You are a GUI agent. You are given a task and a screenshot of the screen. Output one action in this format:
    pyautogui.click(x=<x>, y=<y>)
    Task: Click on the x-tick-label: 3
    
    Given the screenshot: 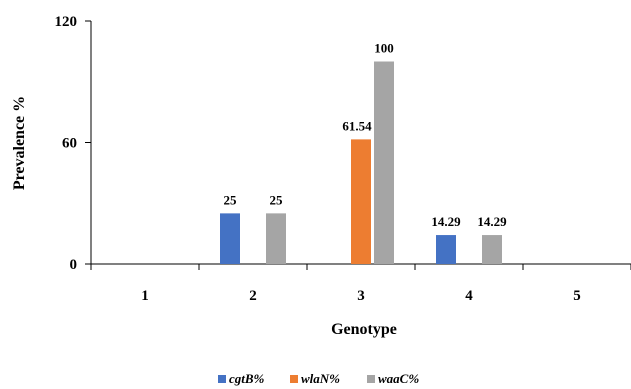 What is the action you would take?
    pyautogui.click(x=361, y=296)
    